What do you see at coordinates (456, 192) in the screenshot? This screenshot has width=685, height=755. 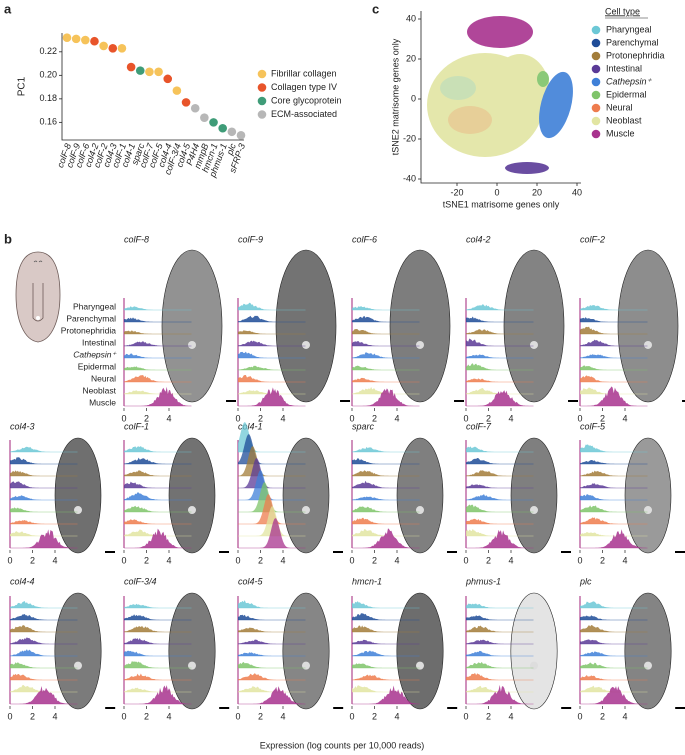 I see `x-tick-label: -20` at bounding box center [456, 192].